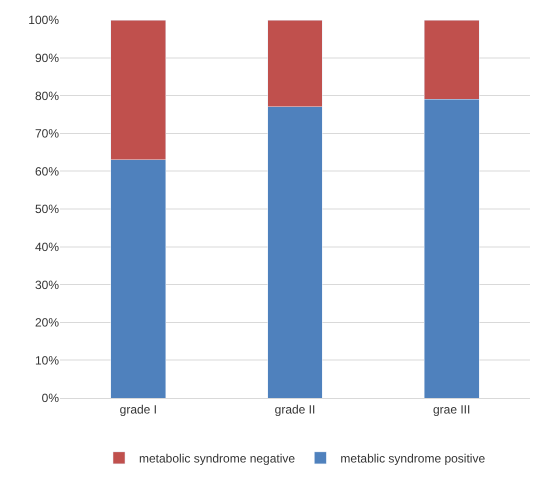 This screenshot has height=484, width=550. Describe the element at coordinates (295, 409) in the screenshot. I see `x-tick-label: grade II` at that location.